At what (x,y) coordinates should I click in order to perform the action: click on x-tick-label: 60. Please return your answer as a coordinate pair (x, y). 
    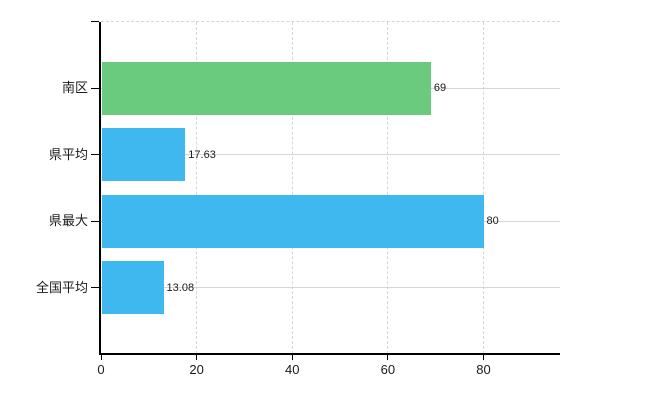
    Looking at the image, I should click on (388, 369).